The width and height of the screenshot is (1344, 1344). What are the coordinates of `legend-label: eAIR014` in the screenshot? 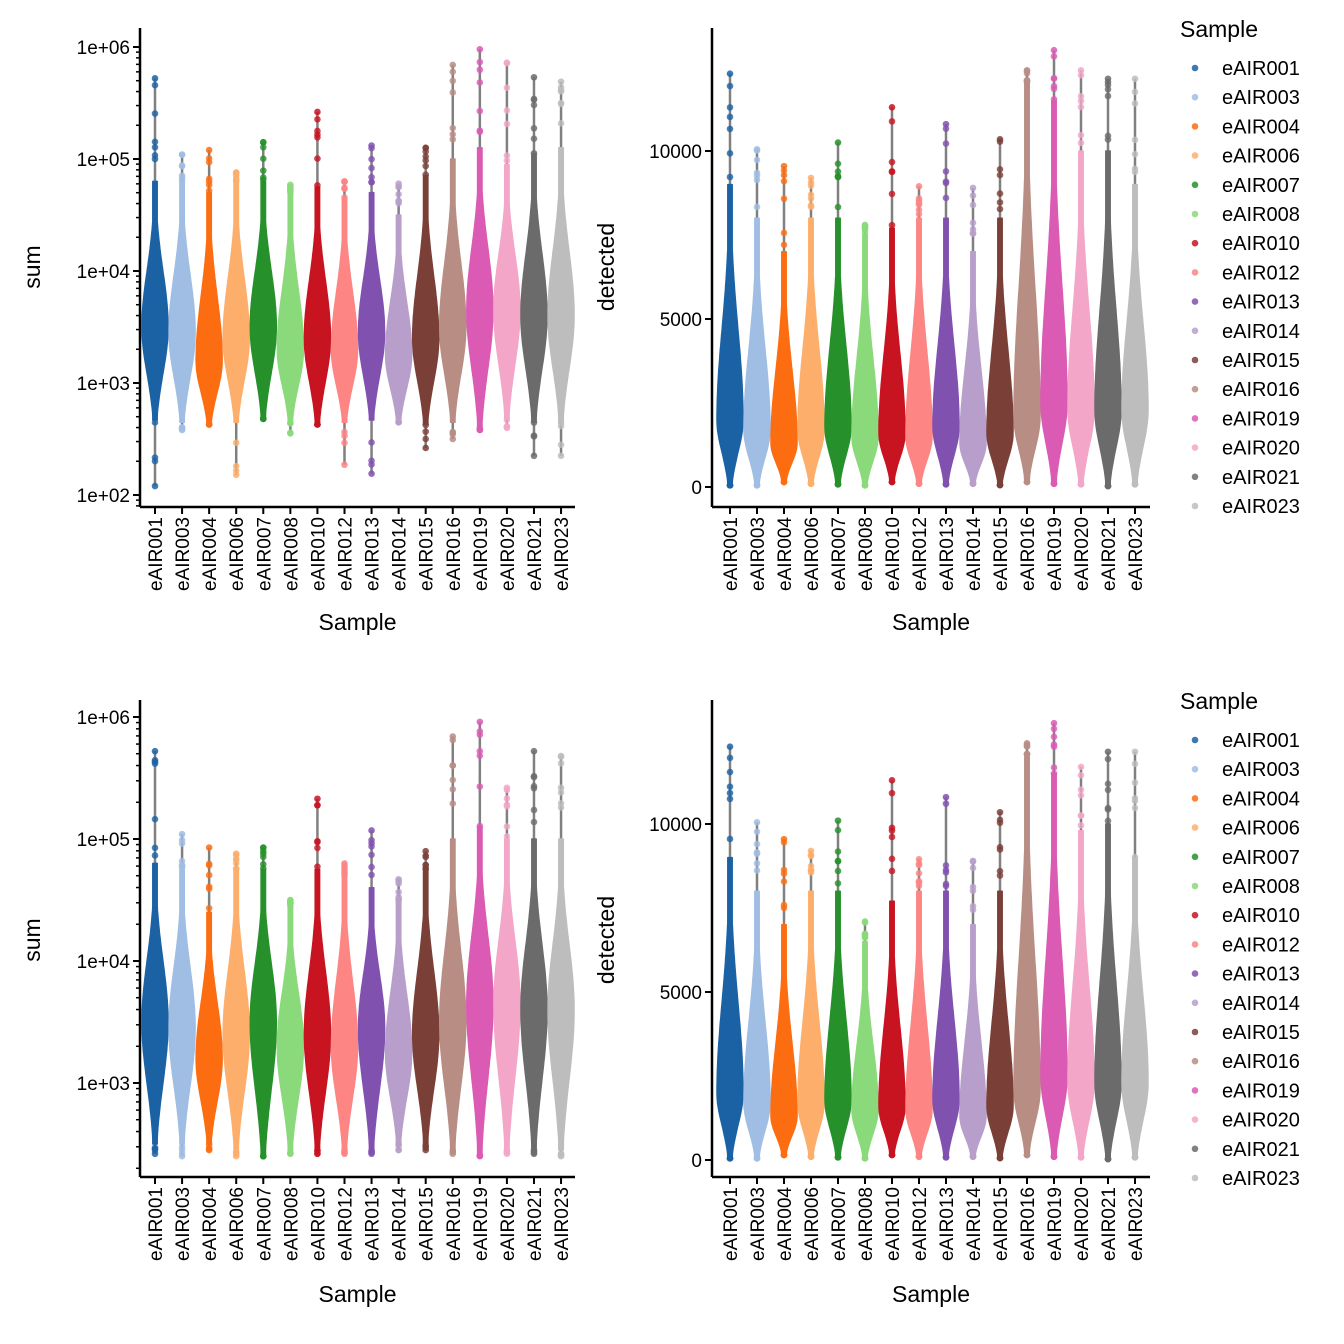 It's located at (1261, 1004).